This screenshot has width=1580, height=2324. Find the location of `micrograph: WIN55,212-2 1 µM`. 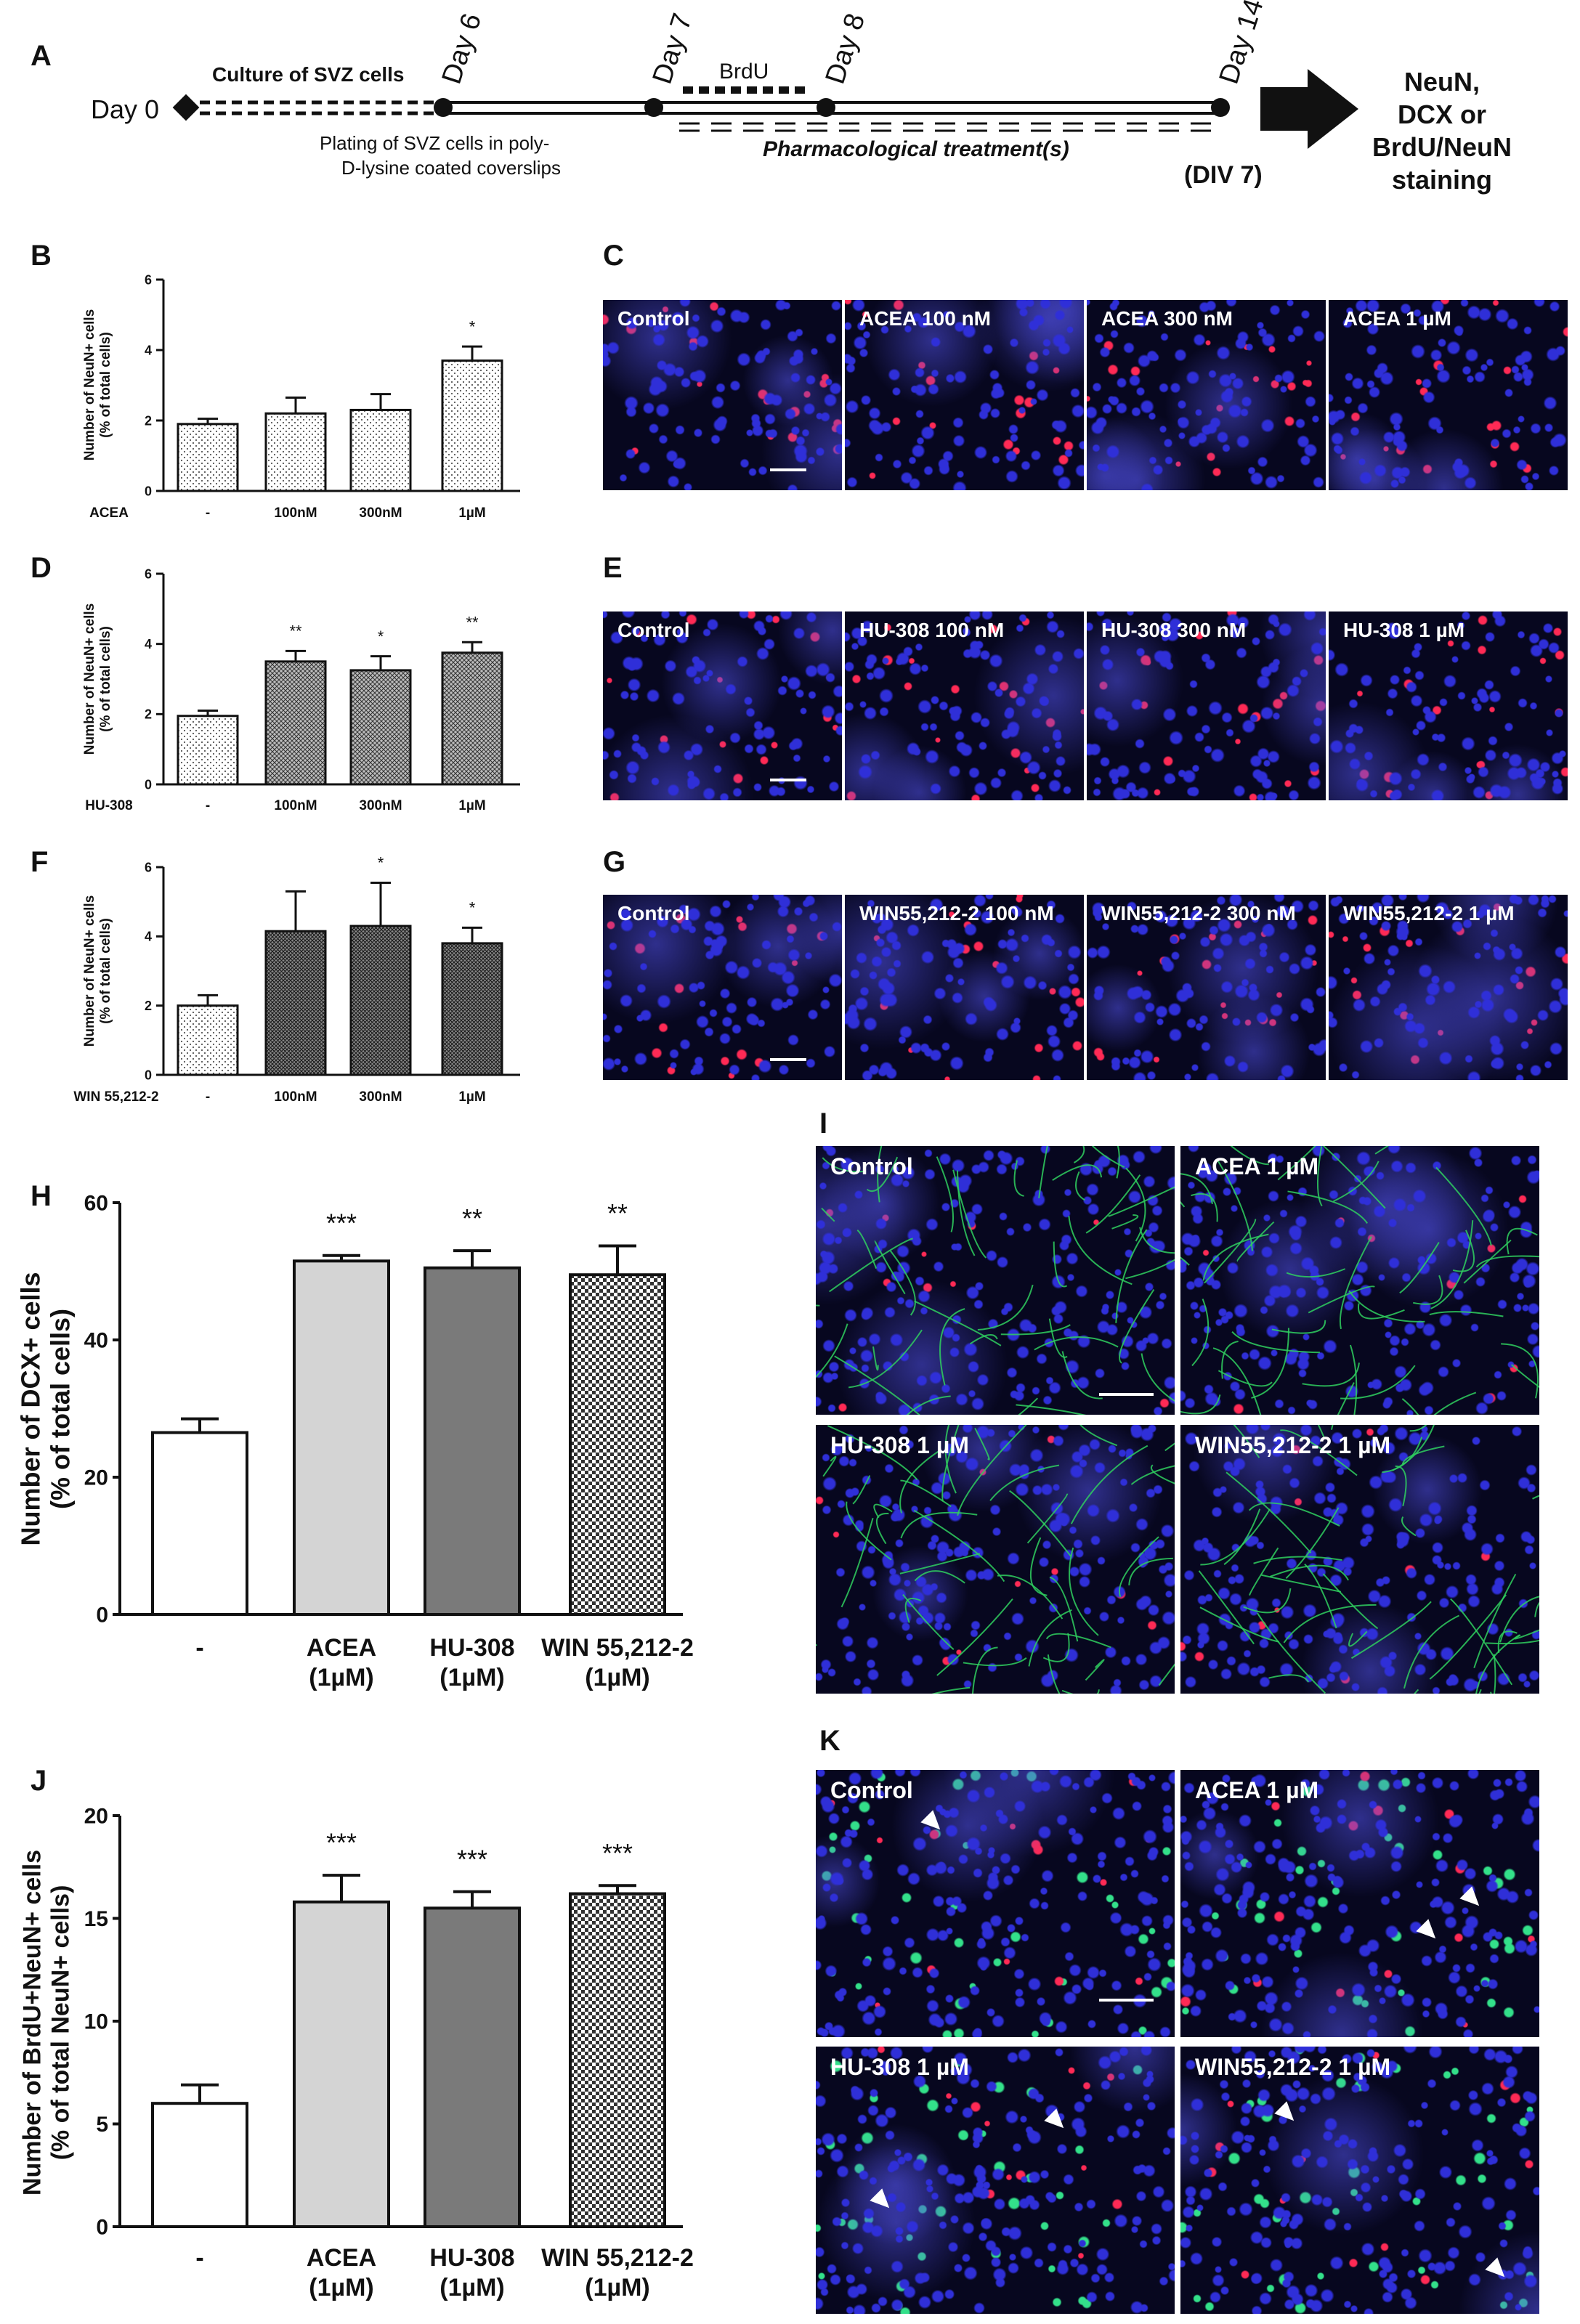

micrograph: WIN55,212-2 1 µM is located at coordinates (1360, 2180).